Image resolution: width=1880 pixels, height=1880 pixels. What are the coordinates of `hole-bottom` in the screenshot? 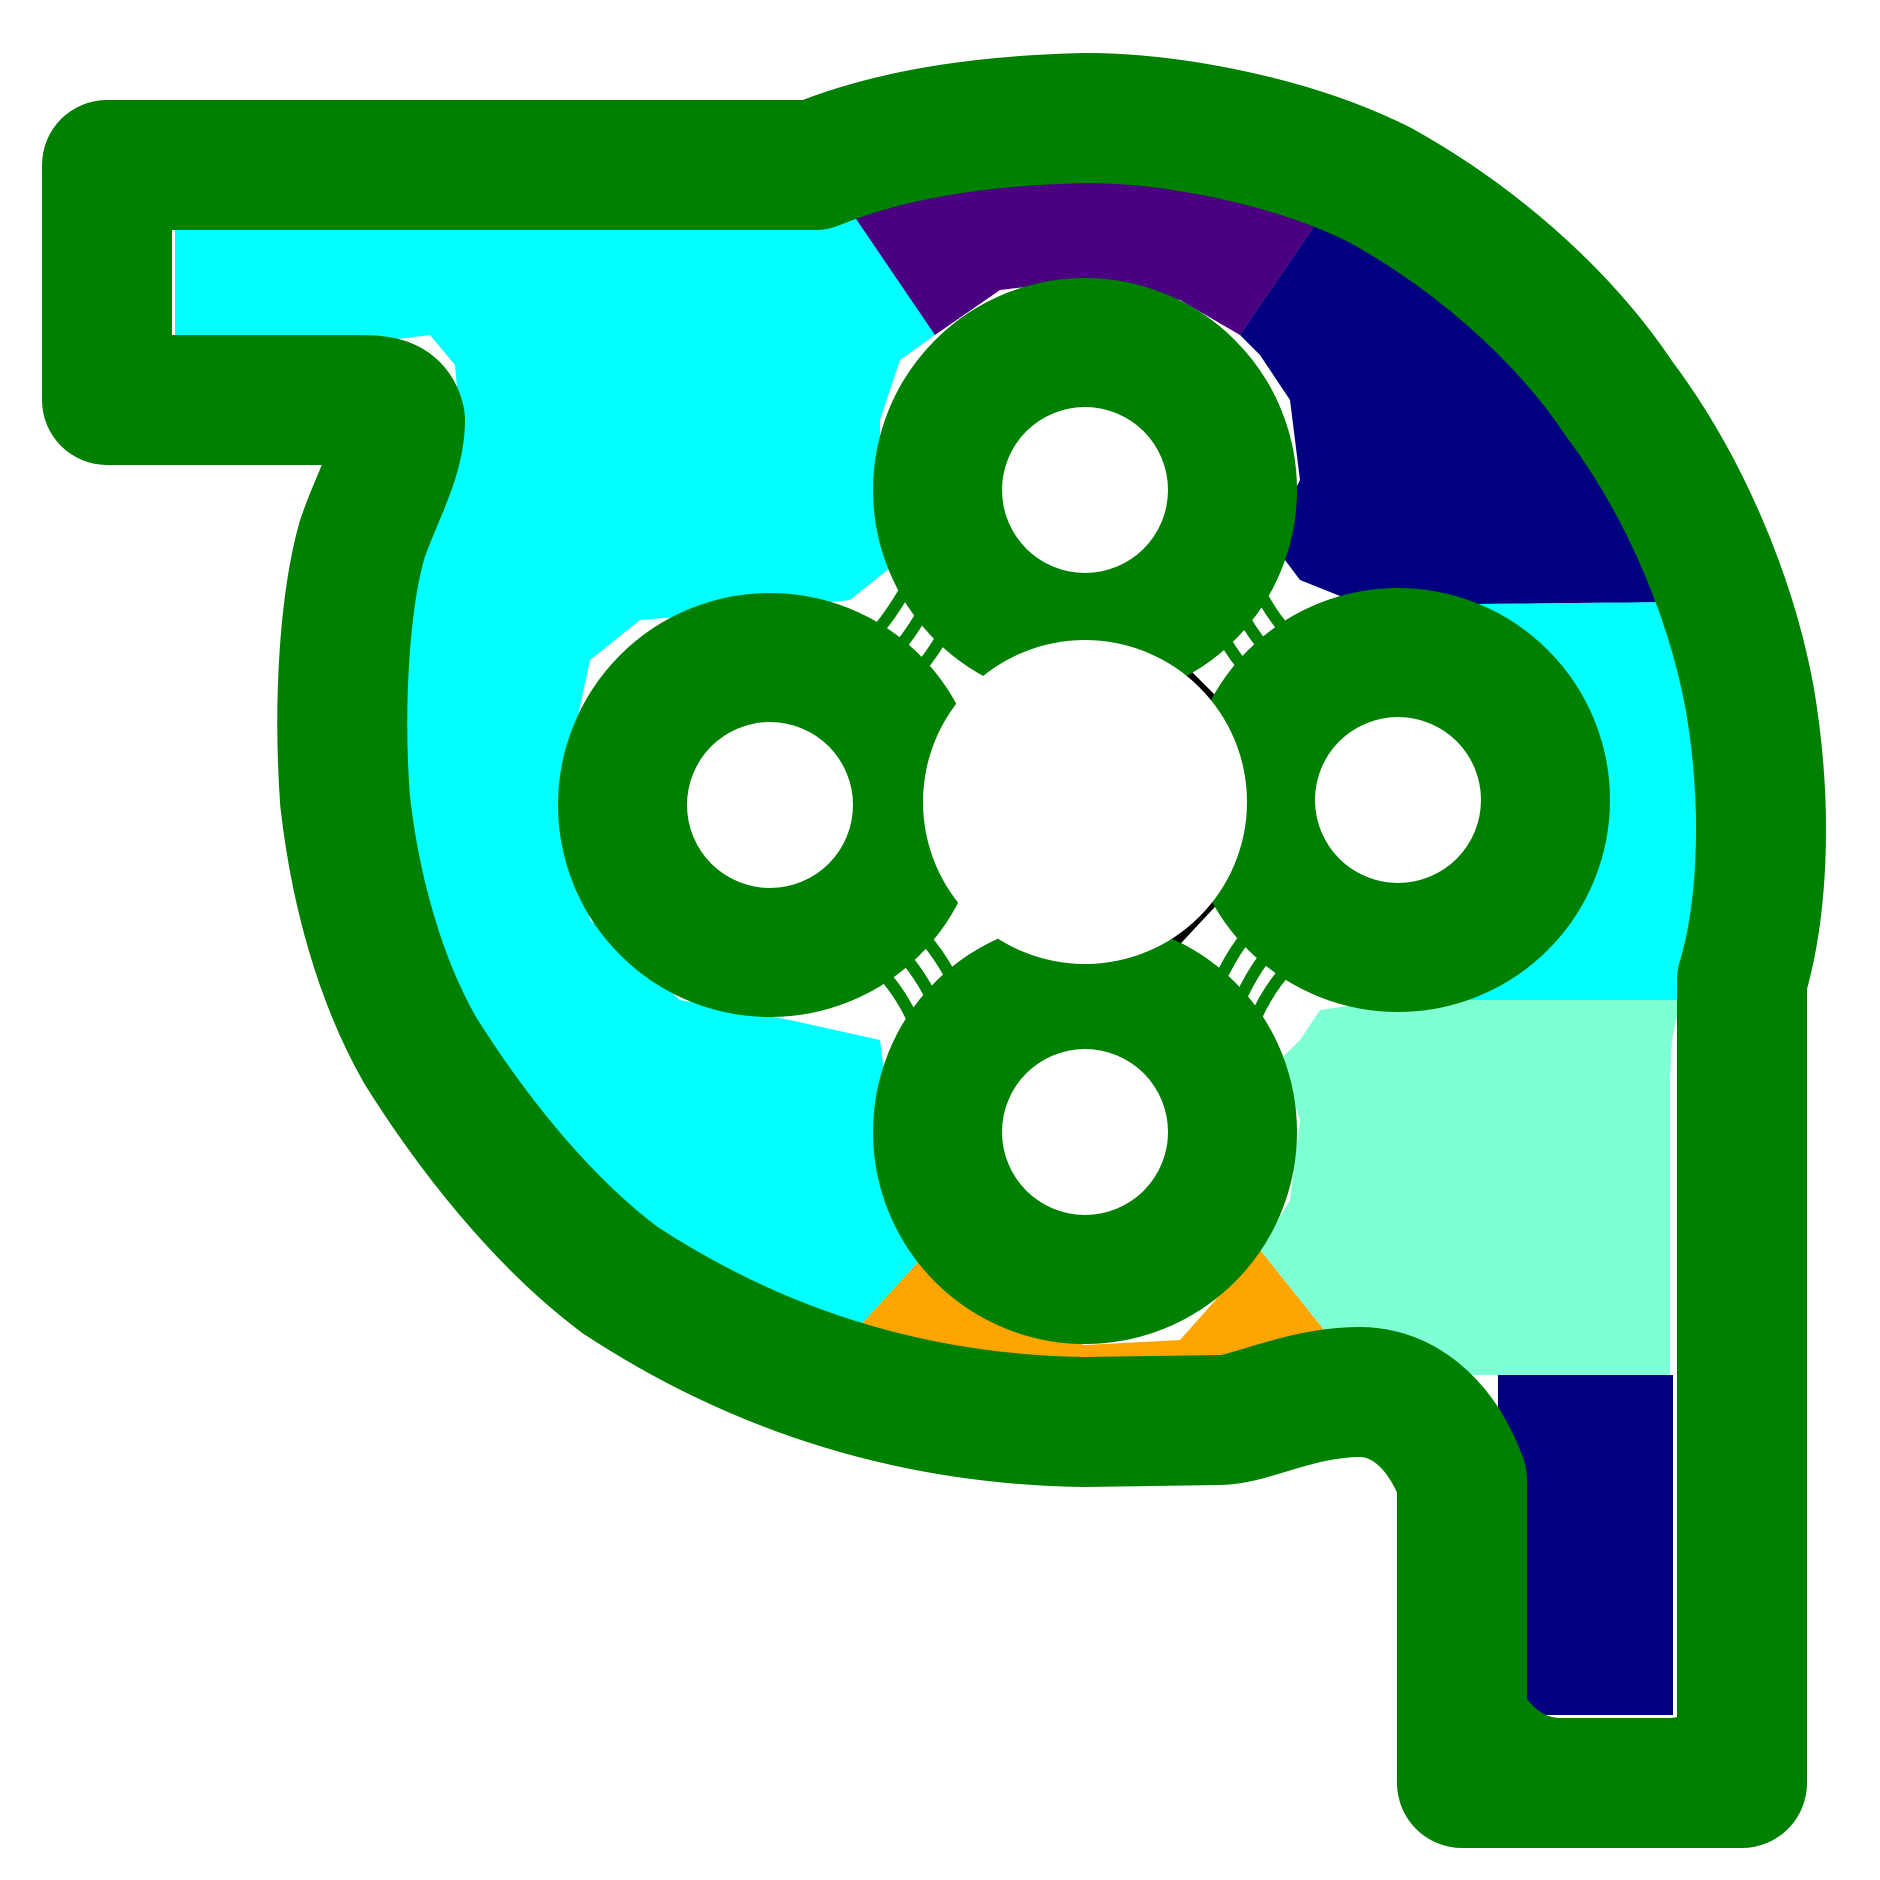 It's located at (1085, 1132).